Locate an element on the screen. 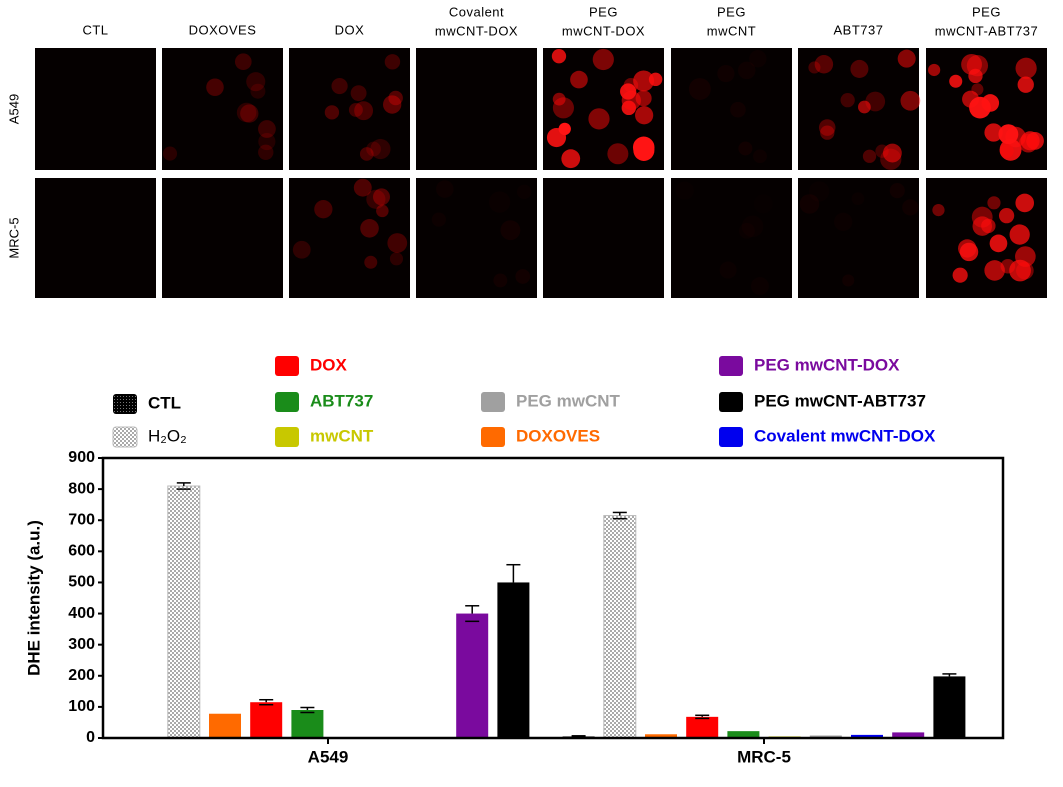 Image resolution: width=1063 pixels, height=787 pixels. y-tick-label: 800 is located at coordinates (81, 488).